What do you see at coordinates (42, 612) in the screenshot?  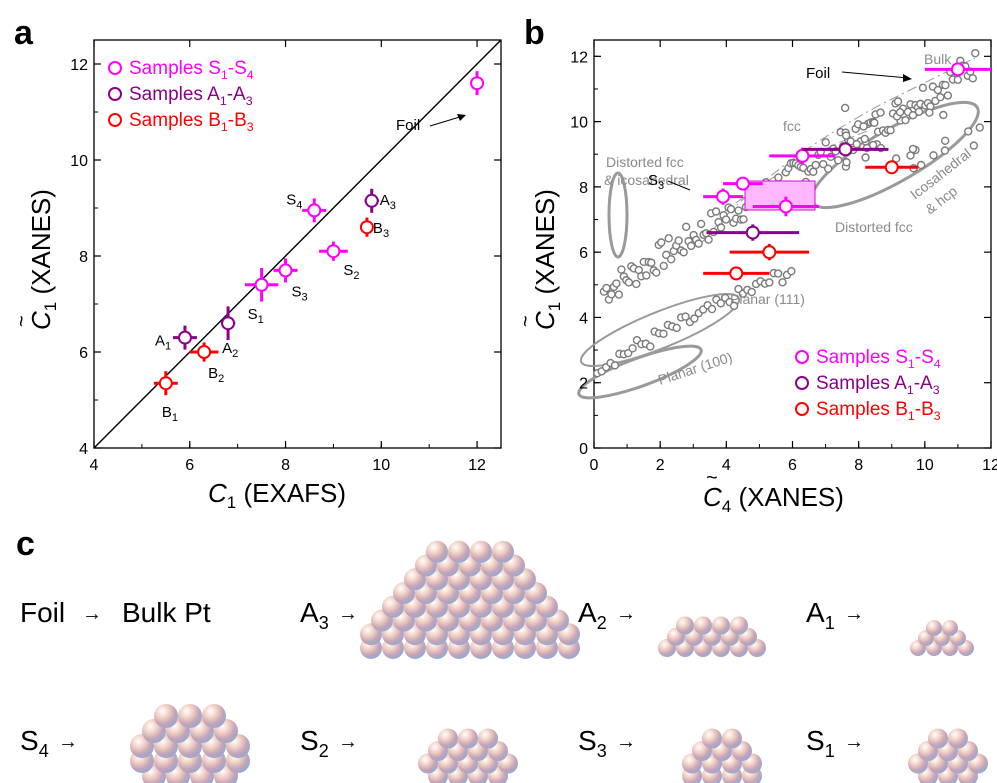 I see `panel-c-sample-label: Foil` at bounding box center [42, 612].